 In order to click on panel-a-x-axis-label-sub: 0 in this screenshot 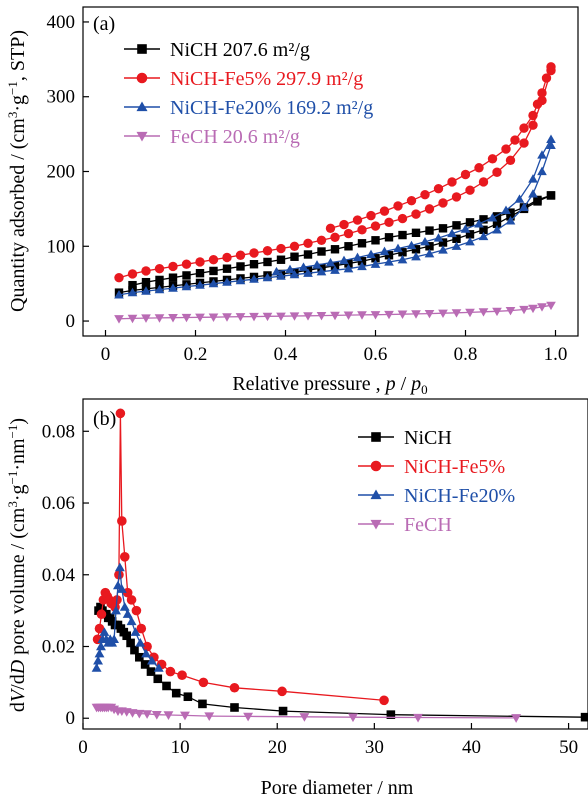, I will do `click(424, 389)`.